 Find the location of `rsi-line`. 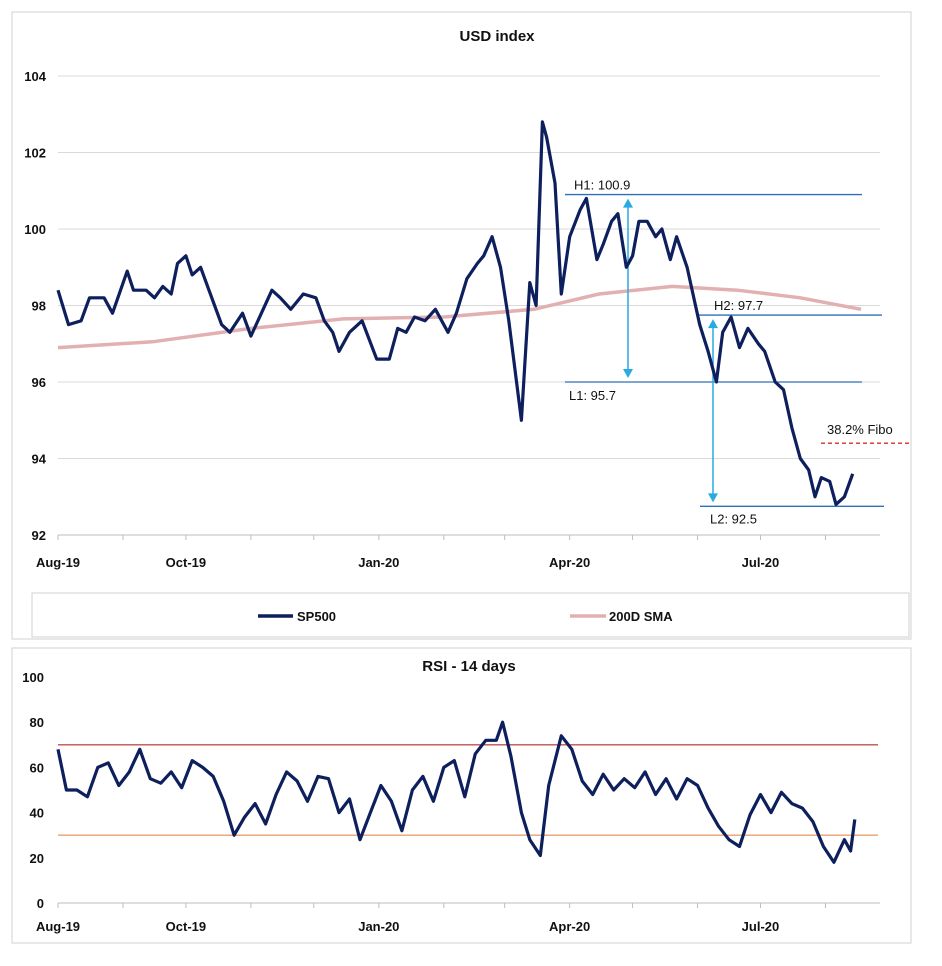

rsi-line is located at coordinates (456, 792).